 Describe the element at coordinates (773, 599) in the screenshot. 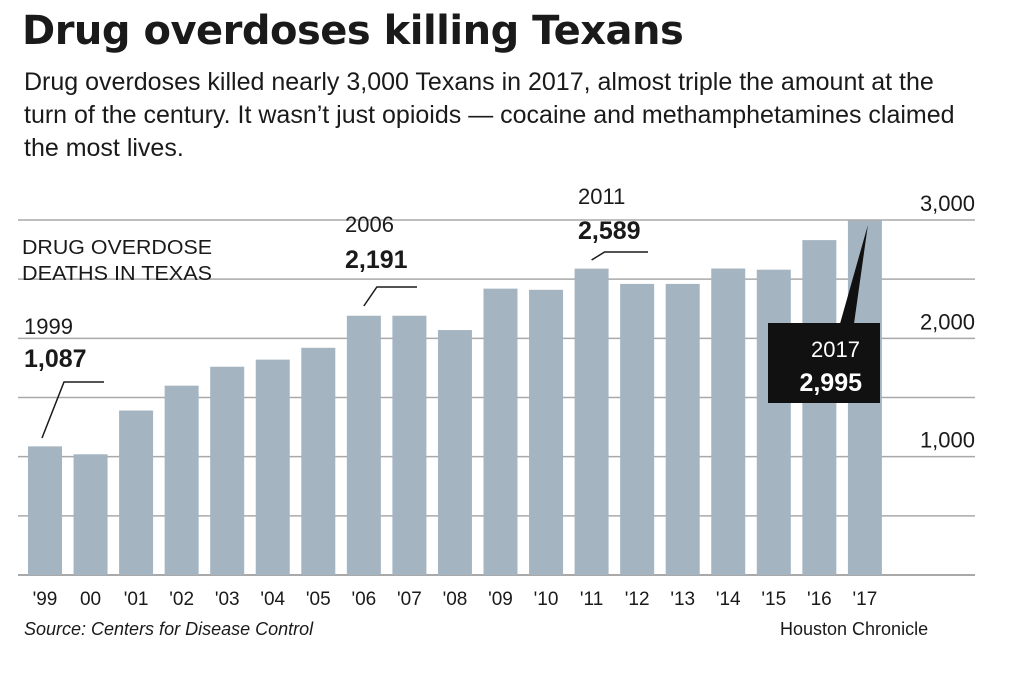

I see `x-tick-label: '15` at that location.